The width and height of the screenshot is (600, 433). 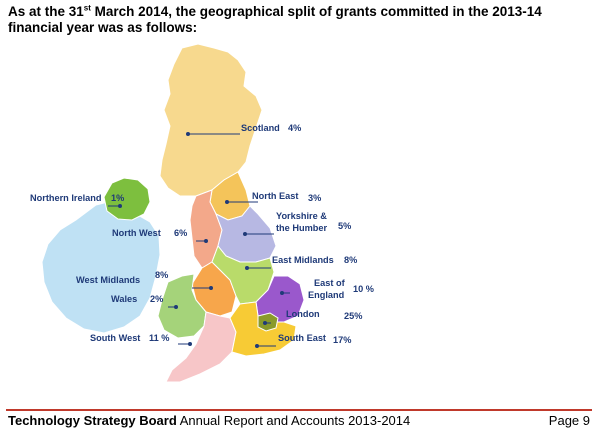 What do you see at coordinates (87, 8) in the screenshot?
I see `heading-sup: st` at bounding box center [87, 8].